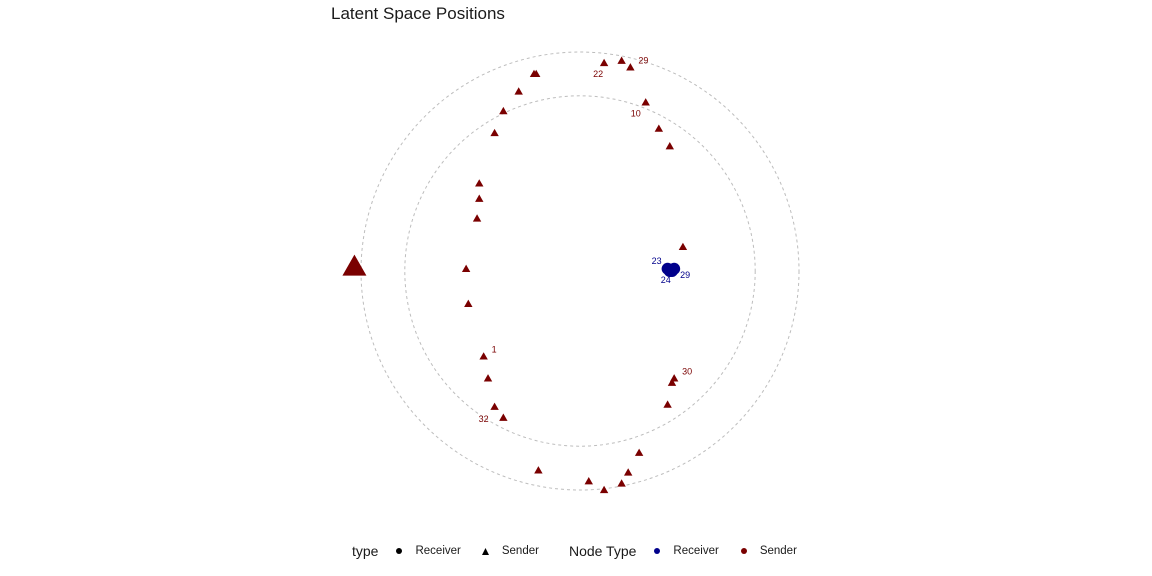 This screenshot has height=576, width=1152. I want to click on point-label: 1, so click(494, 349).